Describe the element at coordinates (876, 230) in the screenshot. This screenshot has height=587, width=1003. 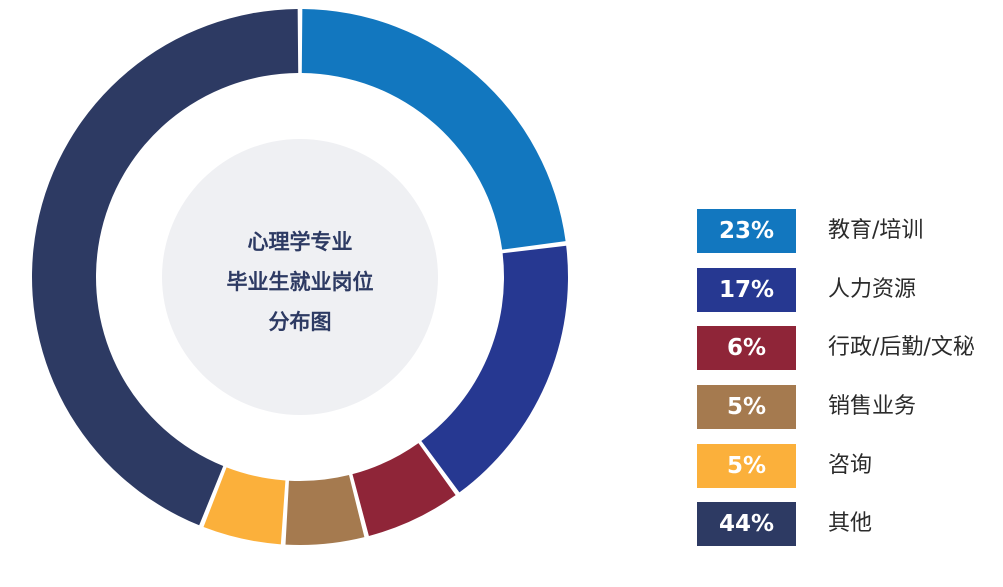
I see `legend-label: 教育/培训` at that location.